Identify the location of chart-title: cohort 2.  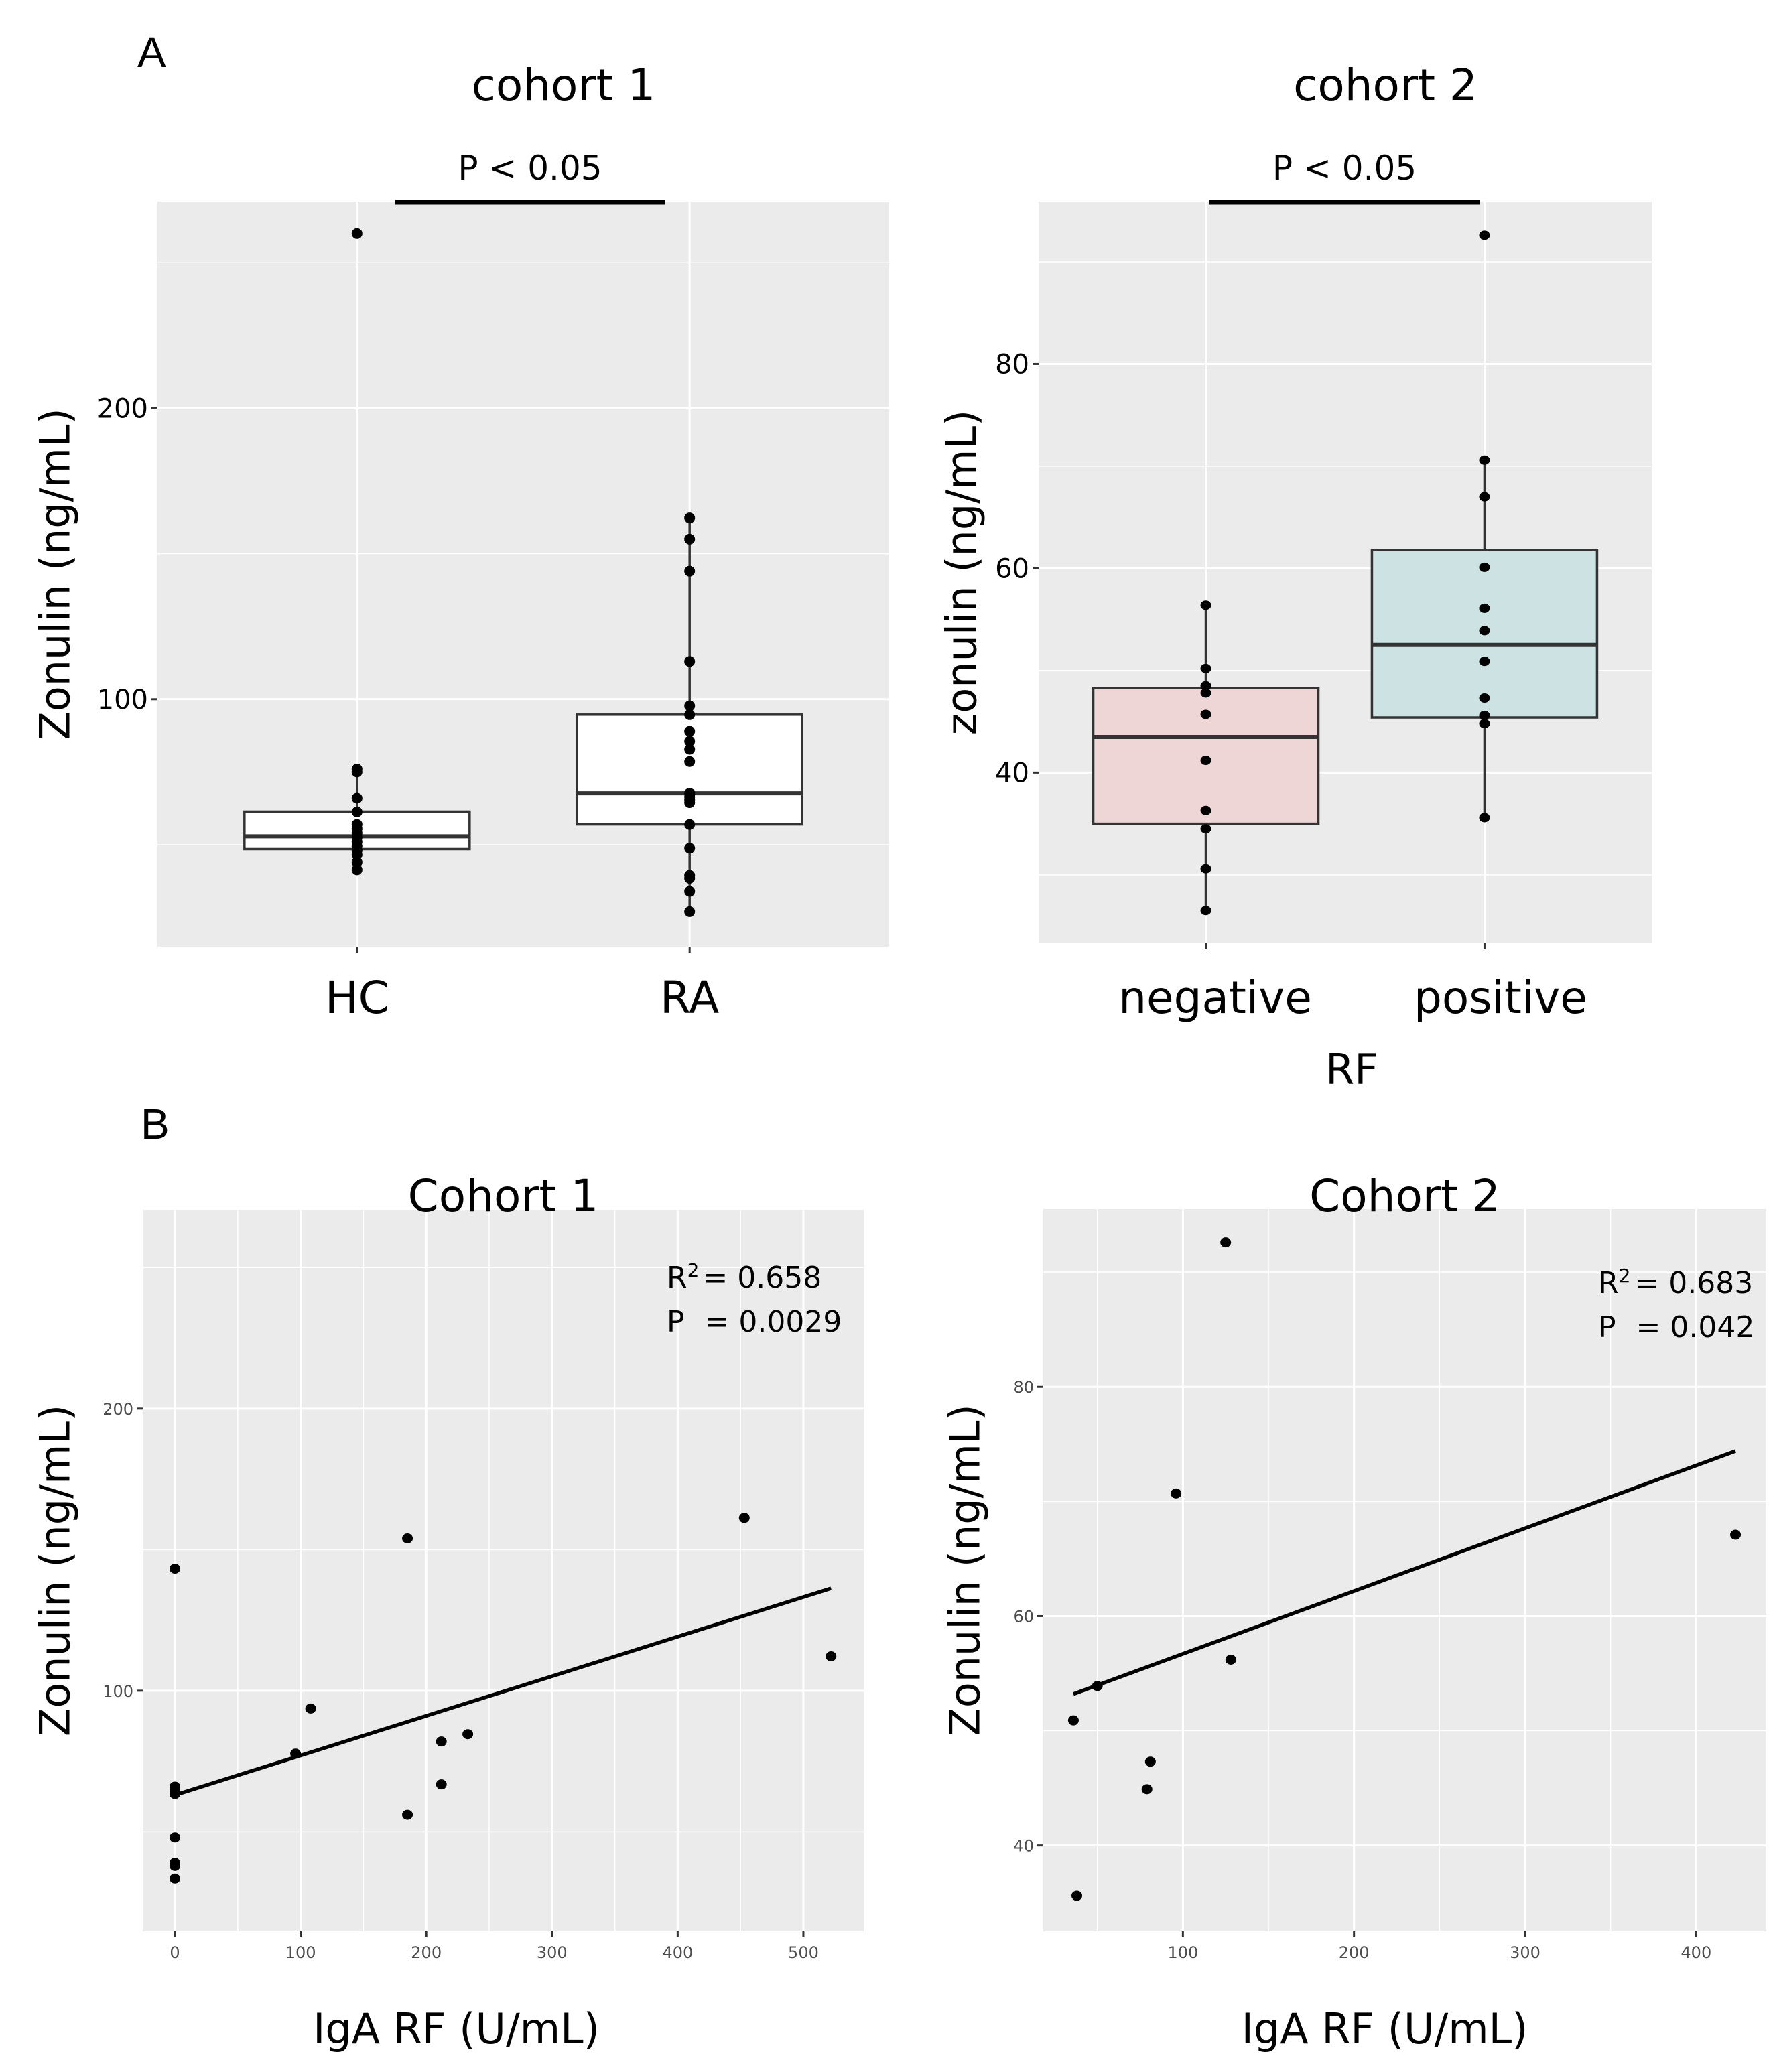
(1385, 85).